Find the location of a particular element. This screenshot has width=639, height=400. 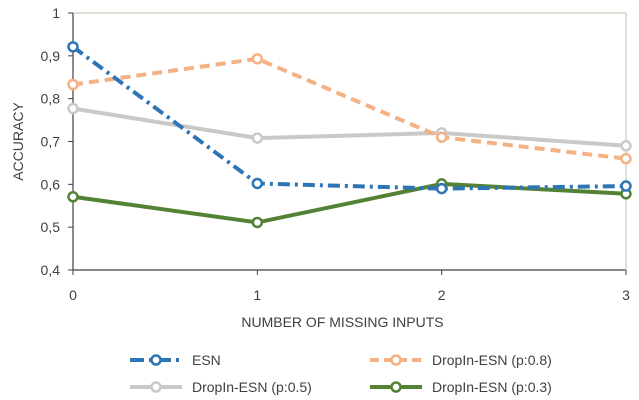

y-tick-label: 0,4 is located at coordinates (51, 270).